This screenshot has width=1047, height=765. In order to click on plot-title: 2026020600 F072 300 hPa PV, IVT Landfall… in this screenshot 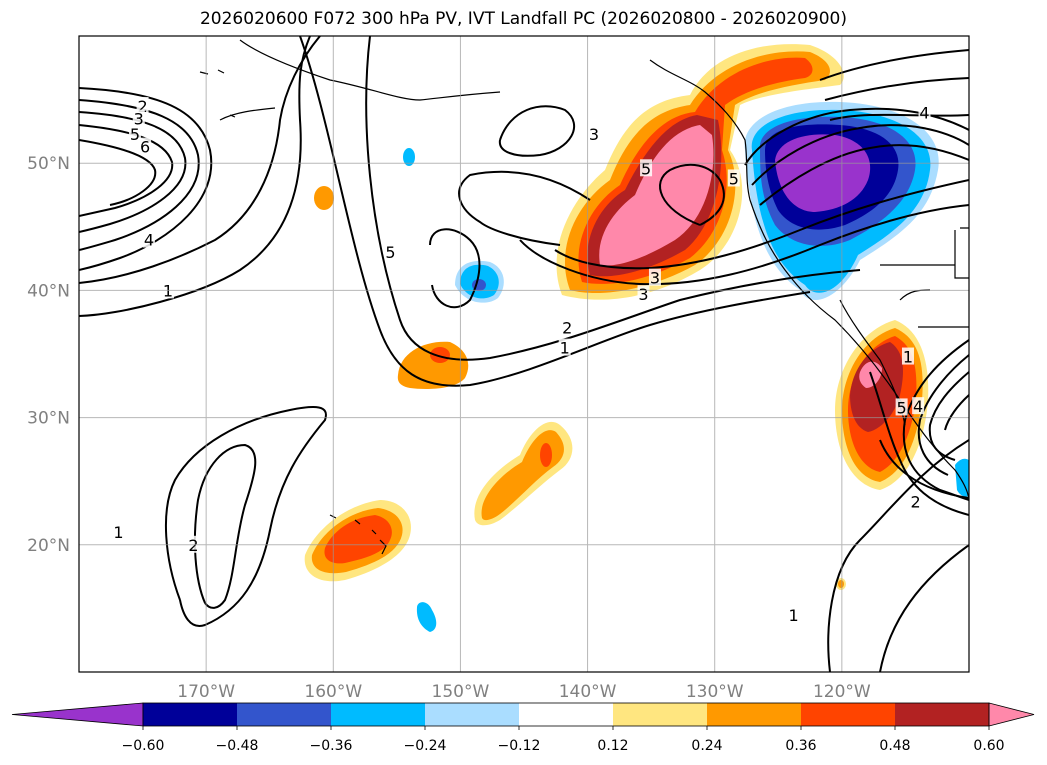, I will do `click(523, 19)`.